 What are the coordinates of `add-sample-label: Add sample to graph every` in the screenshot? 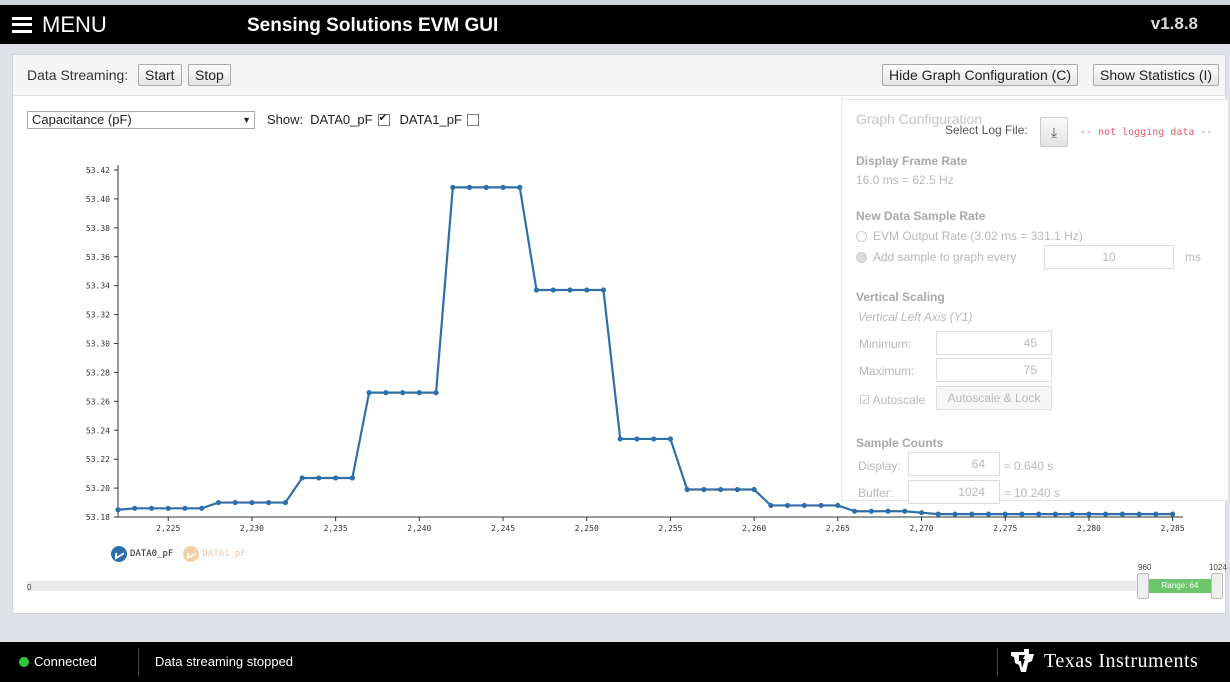 It's located at (945, 257).